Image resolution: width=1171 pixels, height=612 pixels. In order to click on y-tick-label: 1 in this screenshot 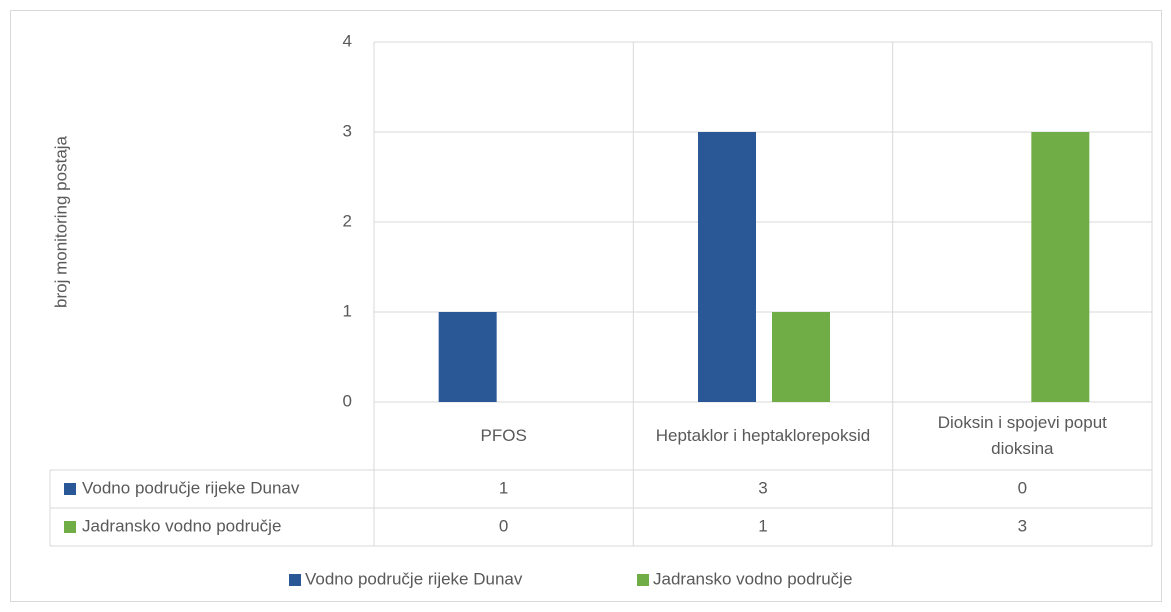, I will do `click(347, 310)`.